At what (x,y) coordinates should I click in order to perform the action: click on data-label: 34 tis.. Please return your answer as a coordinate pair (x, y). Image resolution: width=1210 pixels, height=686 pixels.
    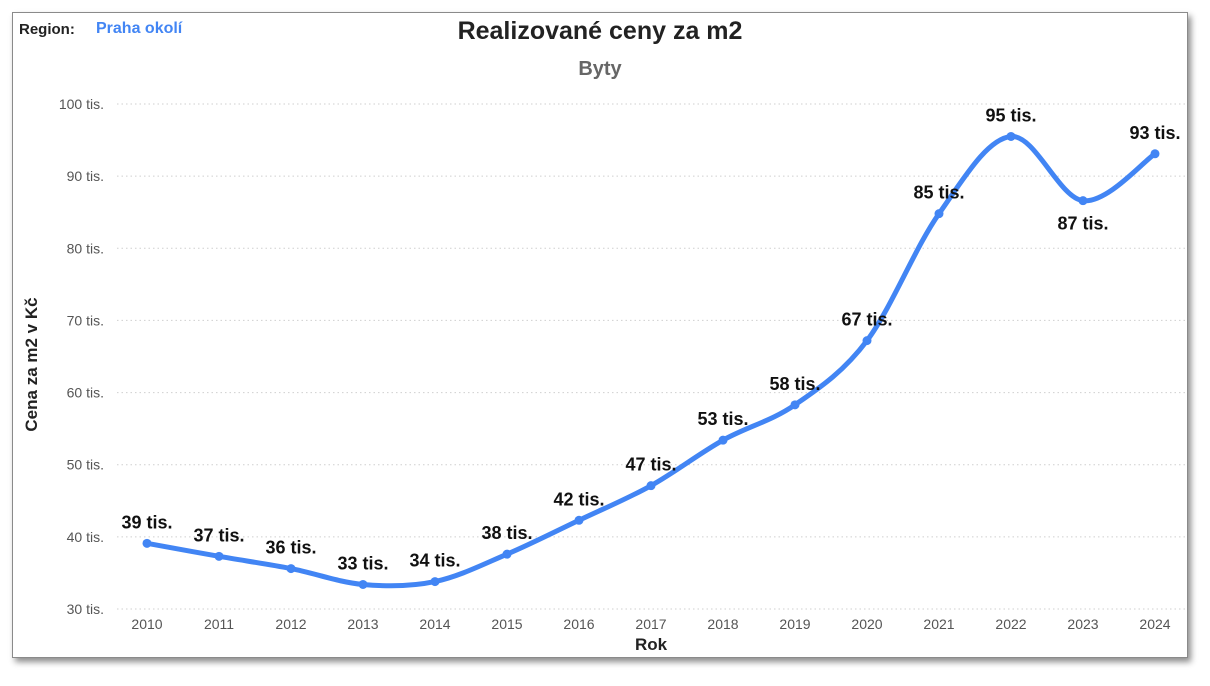
    Looking at the image, I should click on (434, 561).